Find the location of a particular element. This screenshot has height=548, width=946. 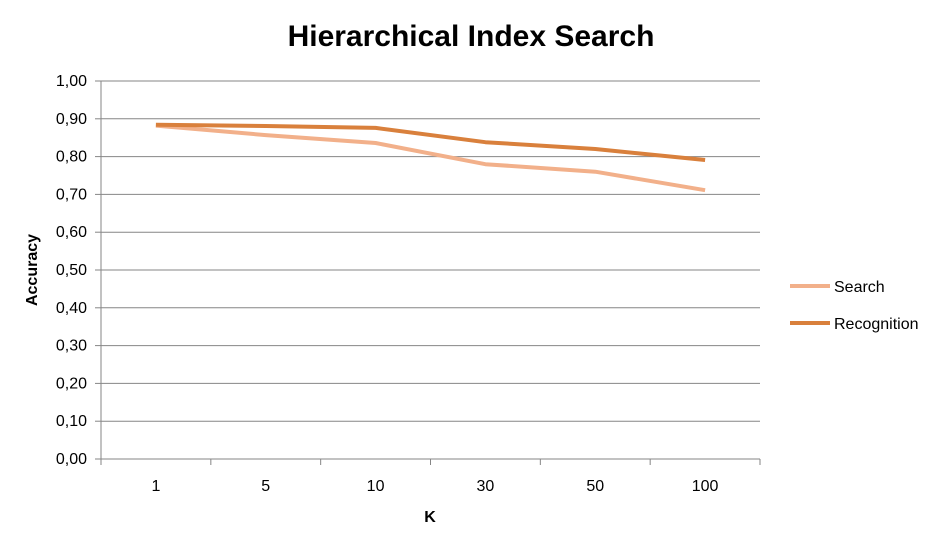

series-line-search is located at coordinates (430, 158).